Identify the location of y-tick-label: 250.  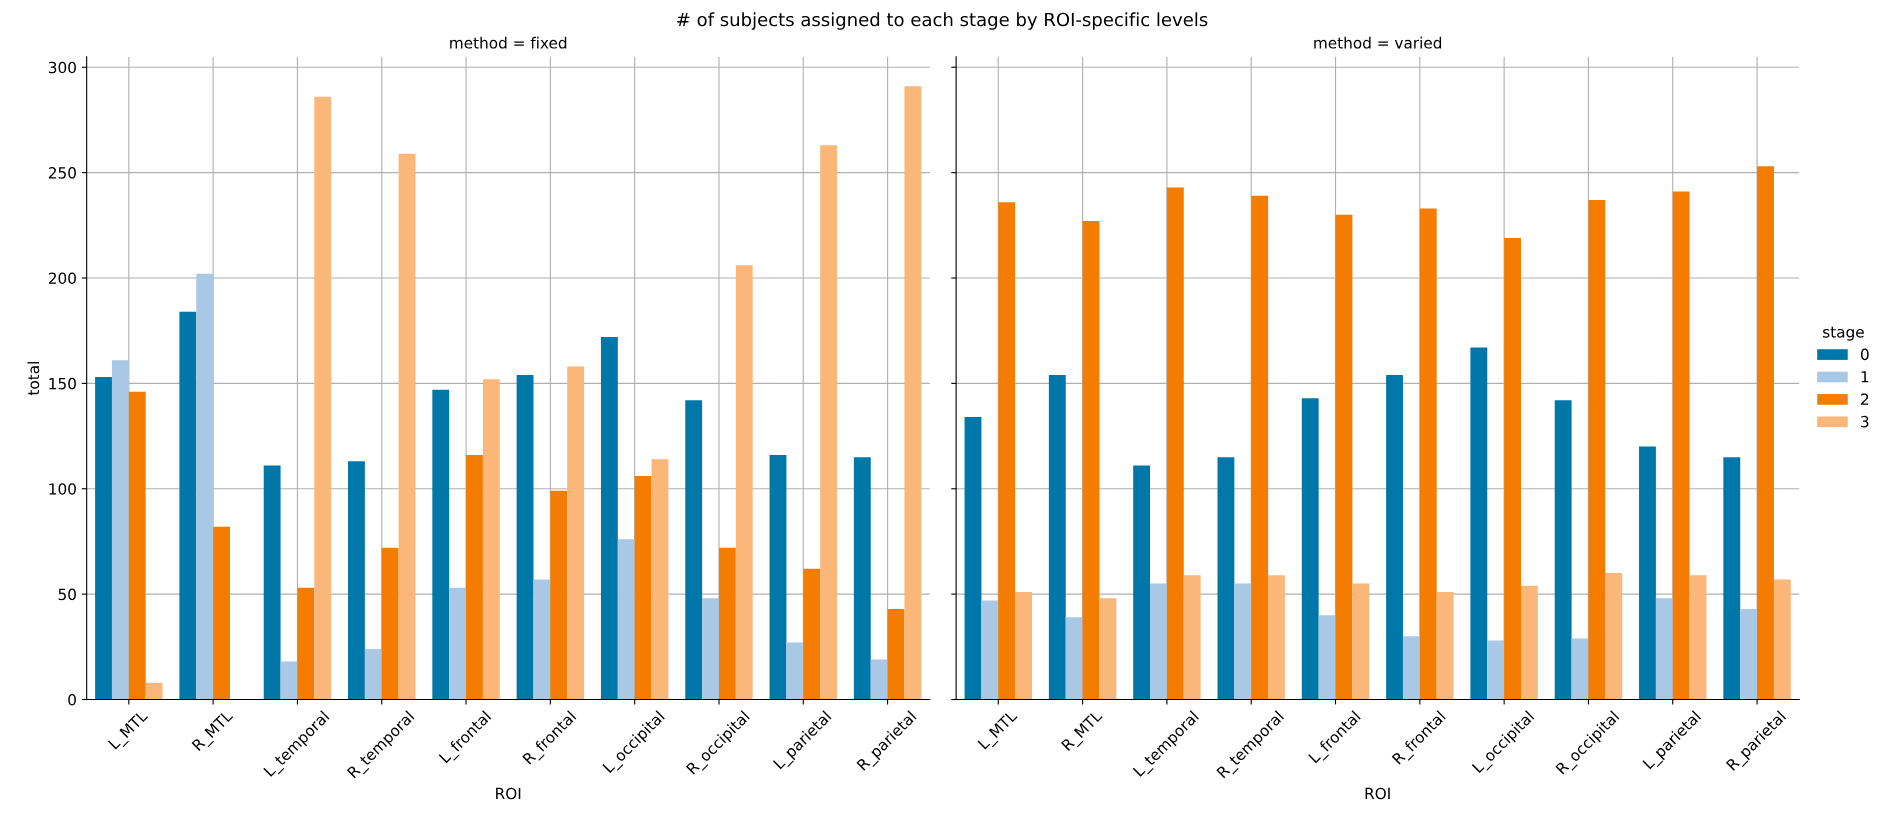
(62, 173).